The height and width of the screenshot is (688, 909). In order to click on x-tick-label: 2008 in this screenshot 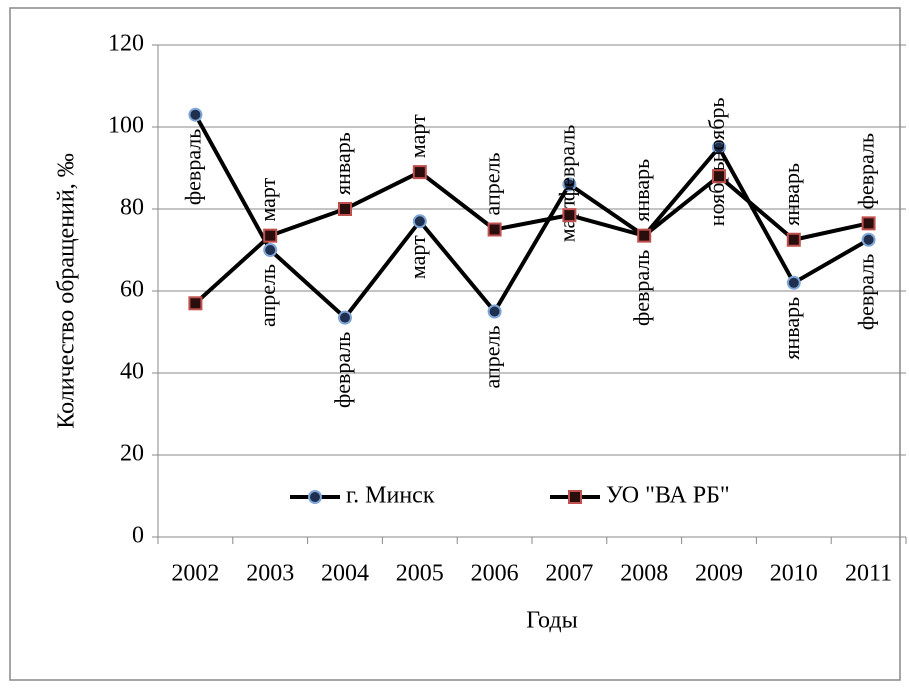, I will do `click(644, 574)`.